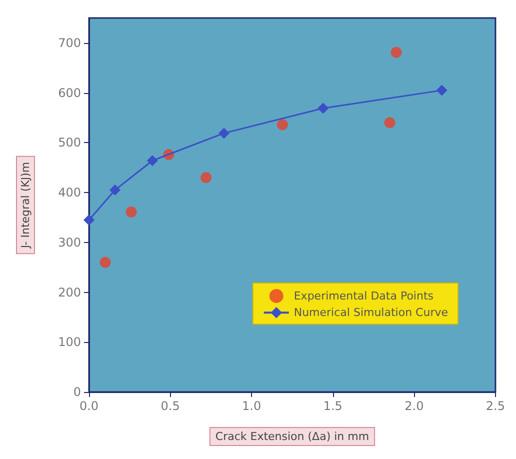  What do you see at coordinates (69, 93) in the screenshot?
I see `y-tick-label: 600` at bounding box center [69, 93].